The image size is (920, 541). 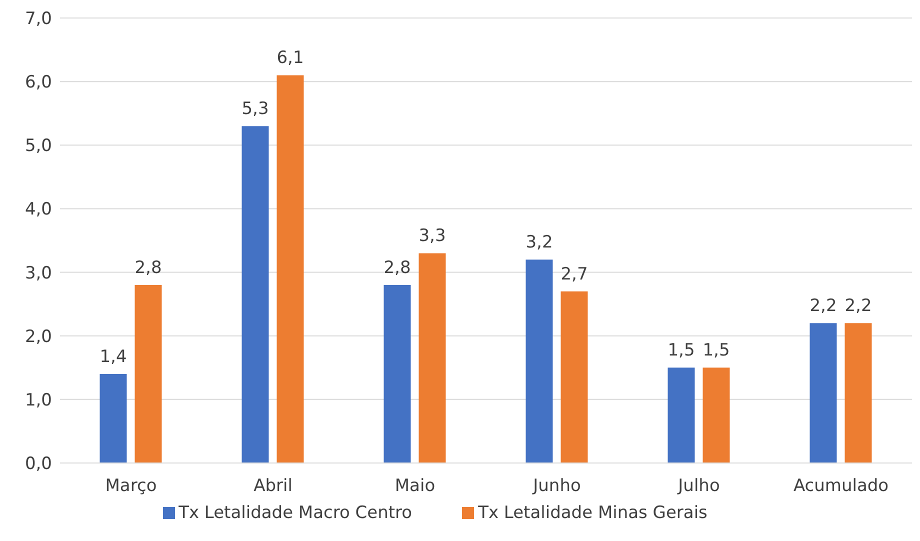 What do you see at coordinates (574, 274) in the screenshot?
I see `data-label: 2,7` at bounding box center [574, 274].